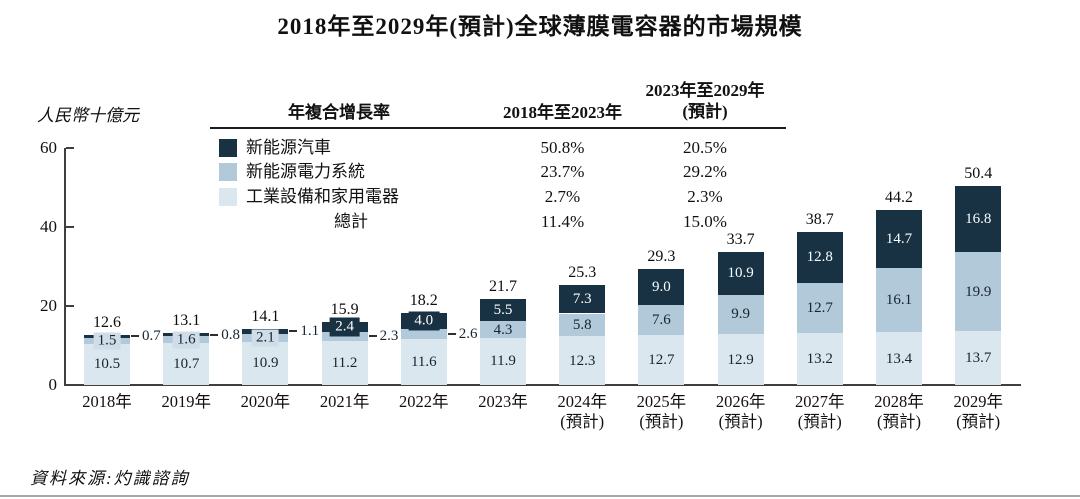 Image resolution: width=1080 pixels, height=499 pixels. Describe the element at coordinates (265, 338) in the screenshot. I see `bar-medium-overlay-label: 2.1` at that location.